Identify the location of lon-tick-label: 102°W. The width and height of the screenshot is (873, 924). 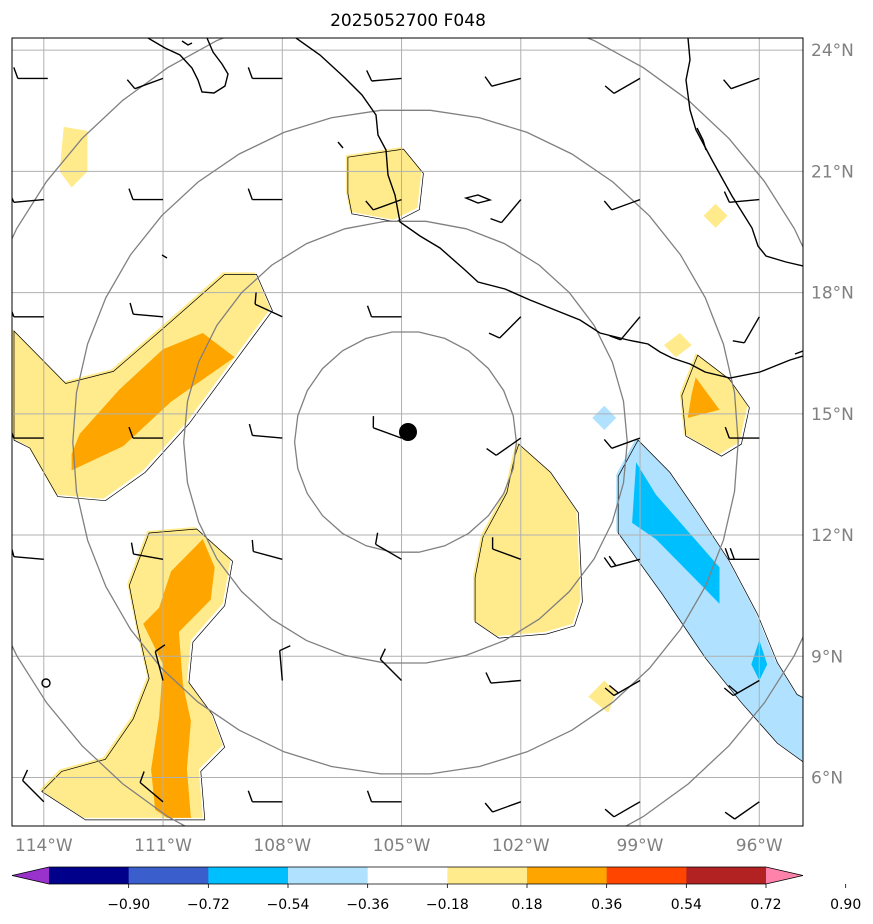
(521, 846).